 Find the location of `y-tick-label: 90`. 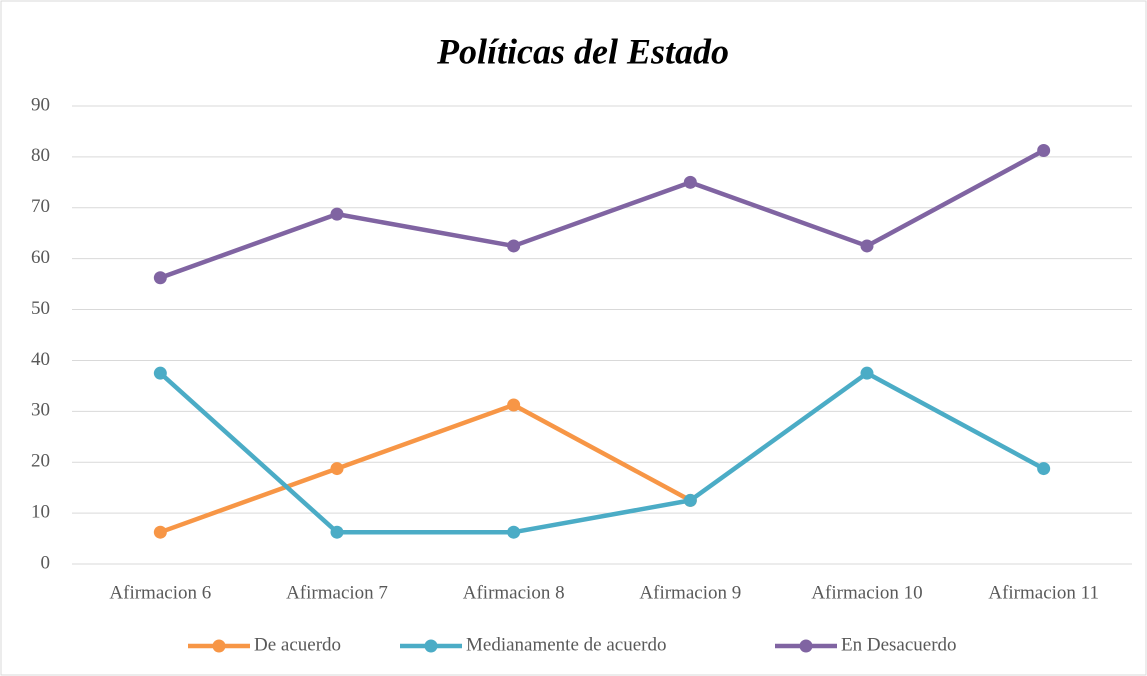

y-tick-label: 90 is located at coordinates (40, 104).